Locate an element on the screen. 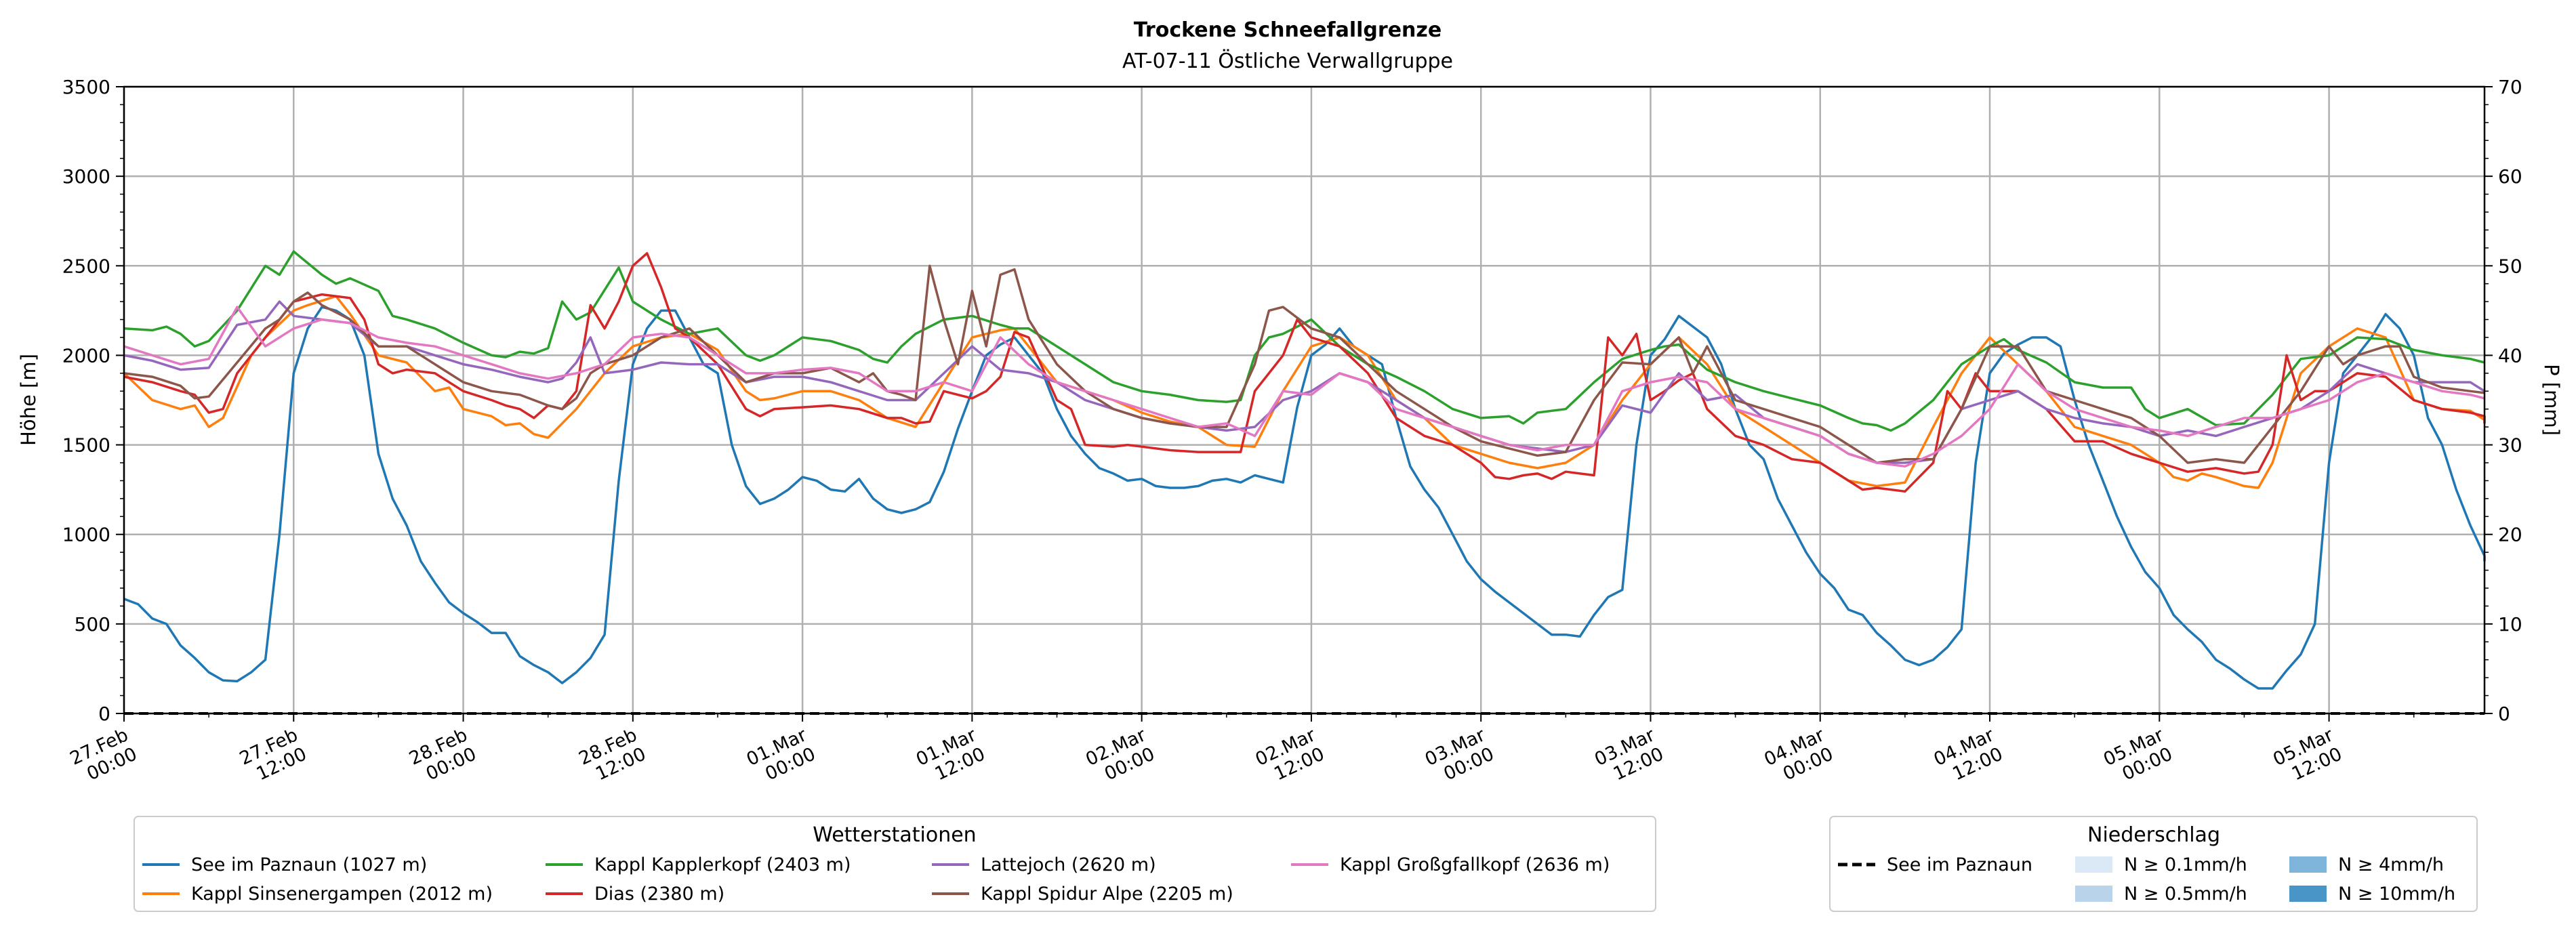 Image resolution: width=2576 pixels, height=933 pixels. y-tick-label: 2500 is located at coordinates (86, 266).